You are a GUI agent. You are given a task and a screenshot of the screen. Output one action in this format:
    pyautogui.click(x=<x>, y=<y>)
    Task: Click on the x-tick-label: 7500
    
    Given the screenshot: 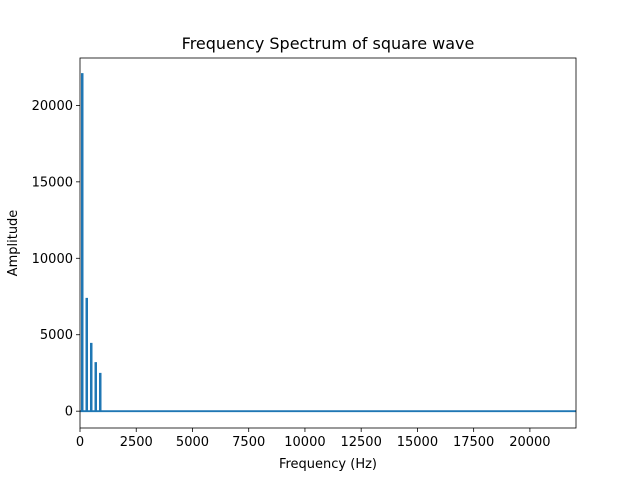 What is the action you would take?
    pyautogui.click(x=248, y=442)
    